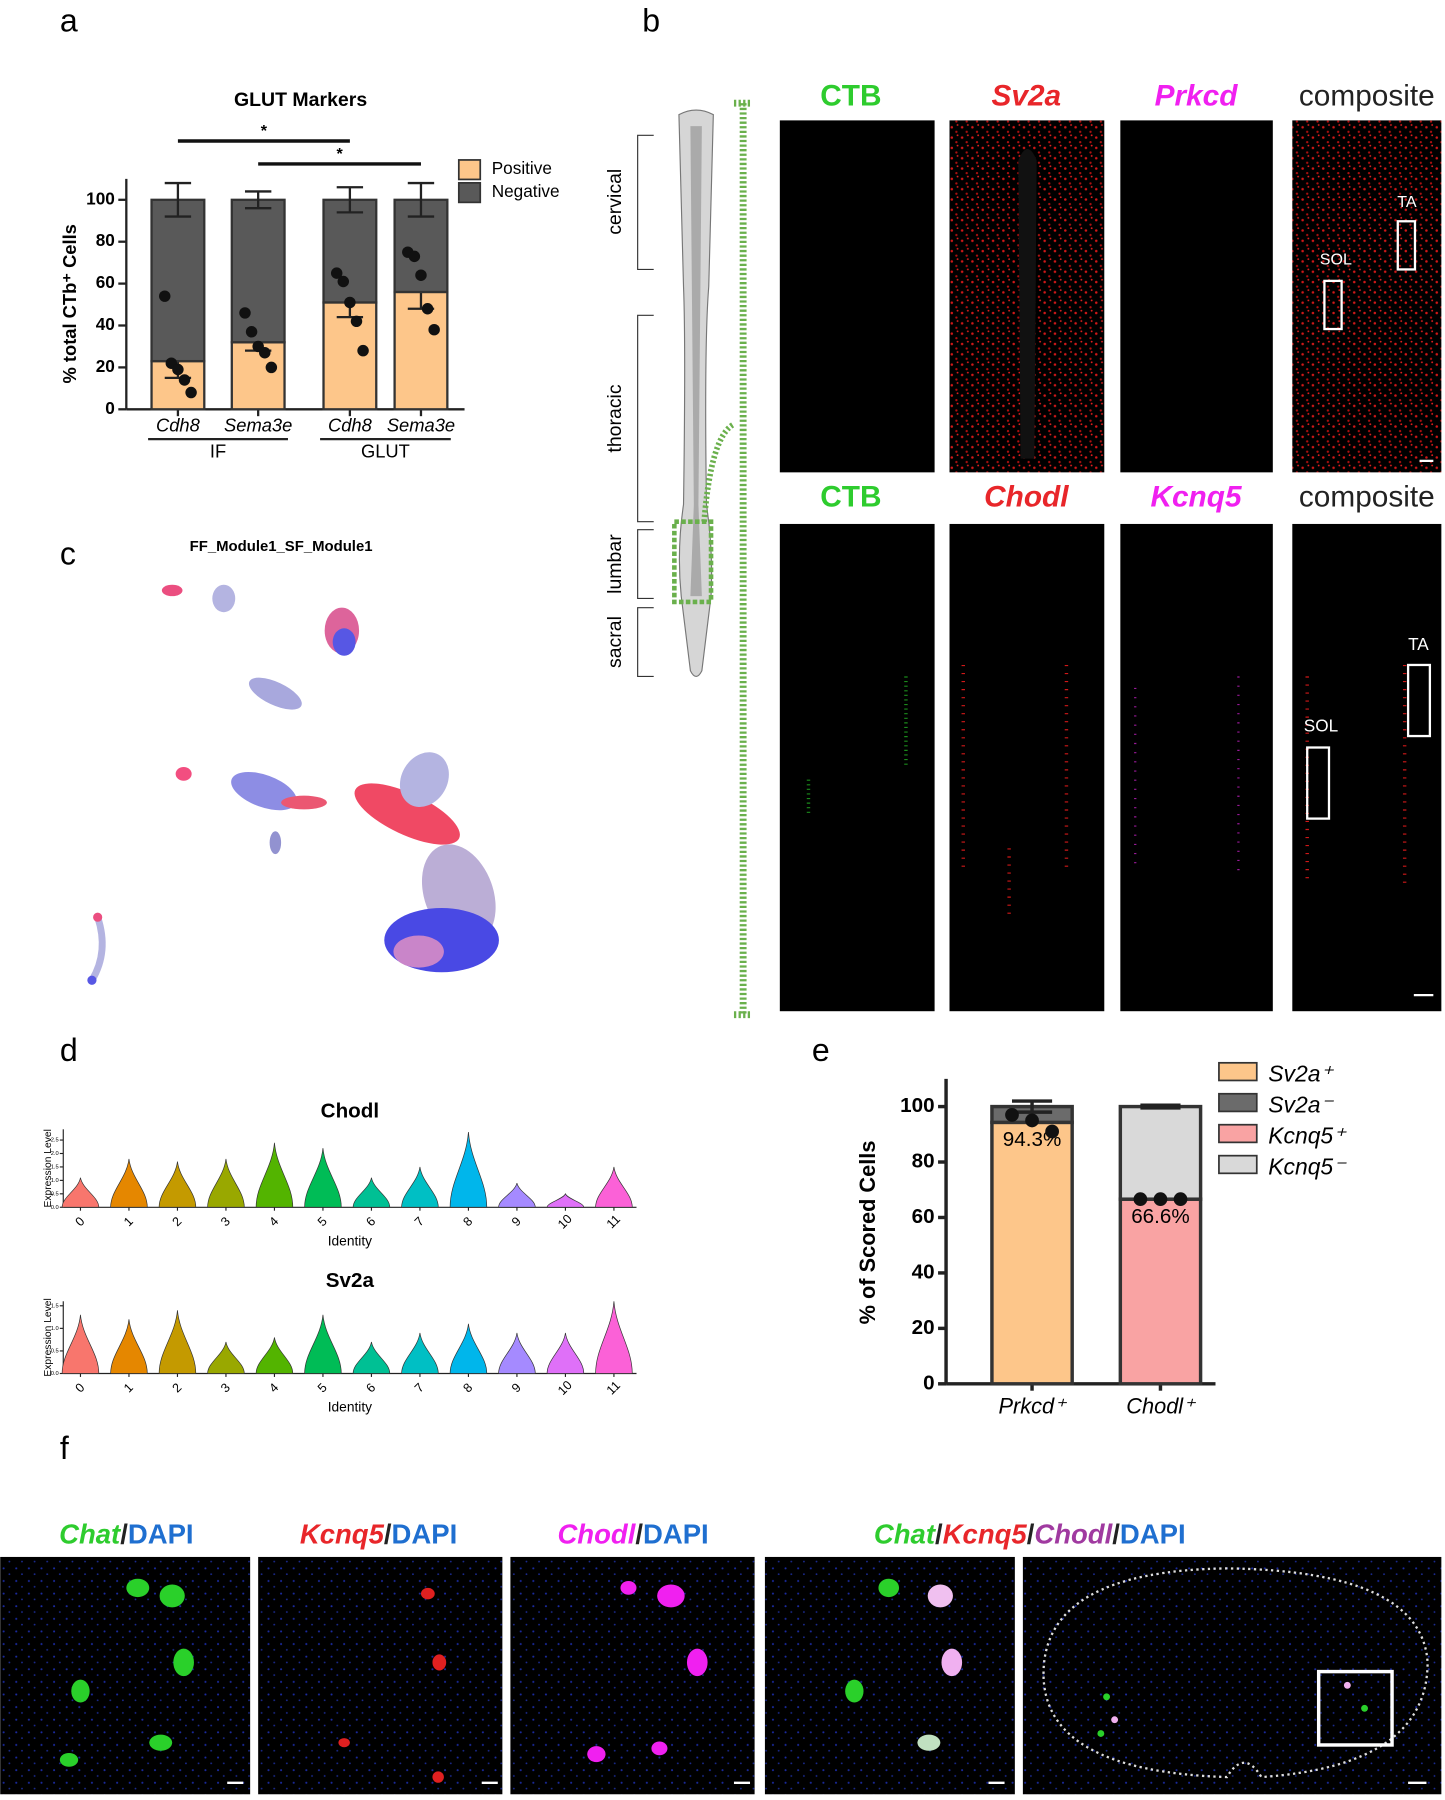 Image resolution: width=1445 pixels, height=1800 pixels. What do you see at coordinates (1301, 1104) in the screenshot?
I see `legend-label: Sv2a⁻` at bounding box center [1301, 1104].